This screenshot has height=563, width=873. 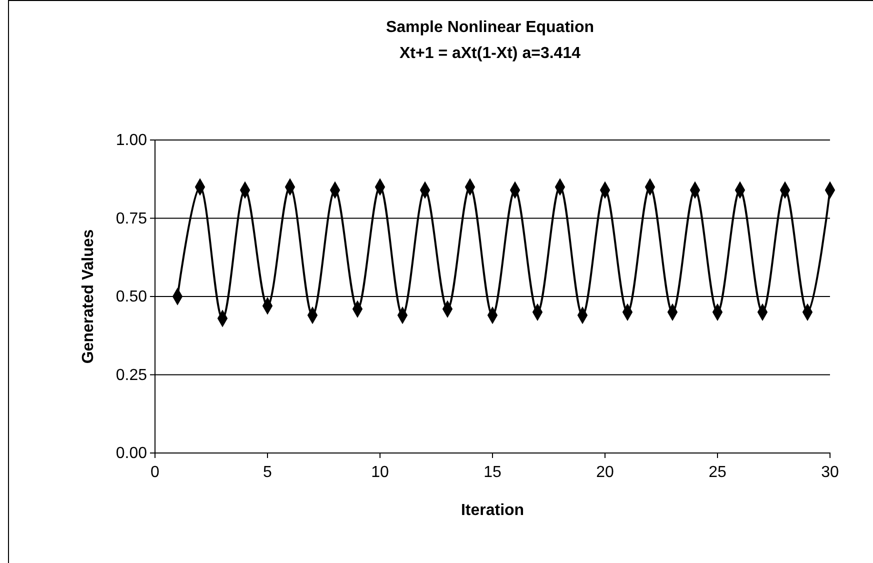 I want to click on chart-subtitle: Xt+1 = aXt(1-Xt) a=3.414, so click(x=490, y=53).